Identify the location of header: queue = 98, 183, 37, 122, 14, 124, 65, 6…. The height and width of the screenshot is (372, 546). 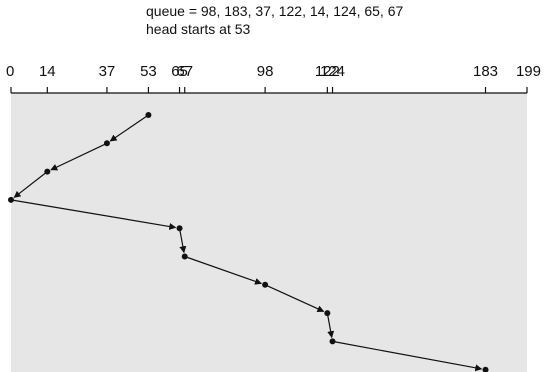
(274, 20).